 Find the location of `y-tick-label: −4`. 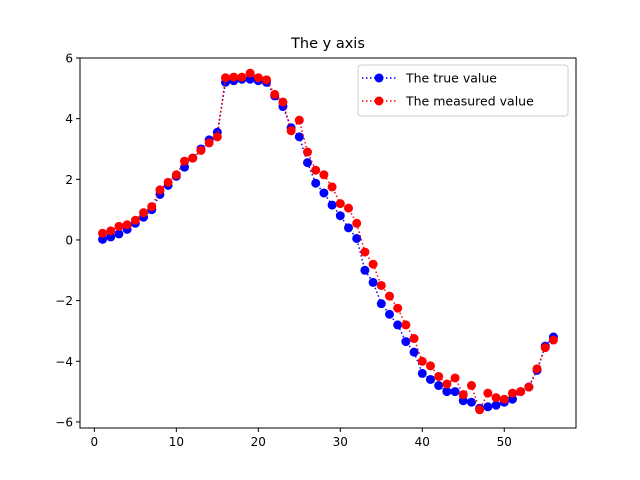

y-tick-label: −4 is located at coordinates (64, 362).